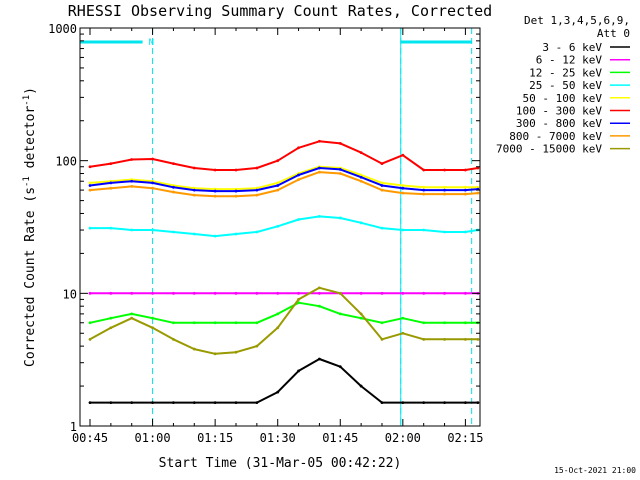 The image size is (640, 480). Describe the element at coordinates (280, 463) in the screenshot. I see `x-axis-label: Start Time (31-Mar-05 00:42:22)` at that location.